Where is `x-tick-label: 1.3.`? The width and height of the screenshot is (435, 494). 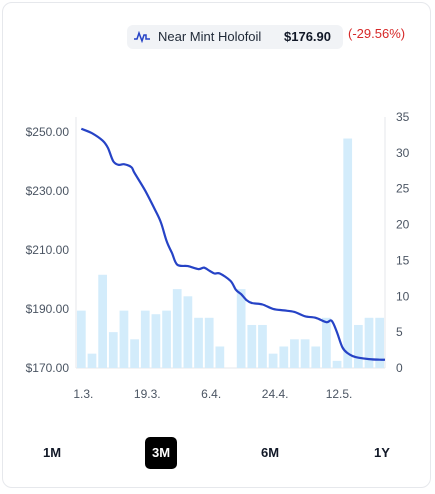 x-tick-label: 1.3. is located at coordinates (83, 394).